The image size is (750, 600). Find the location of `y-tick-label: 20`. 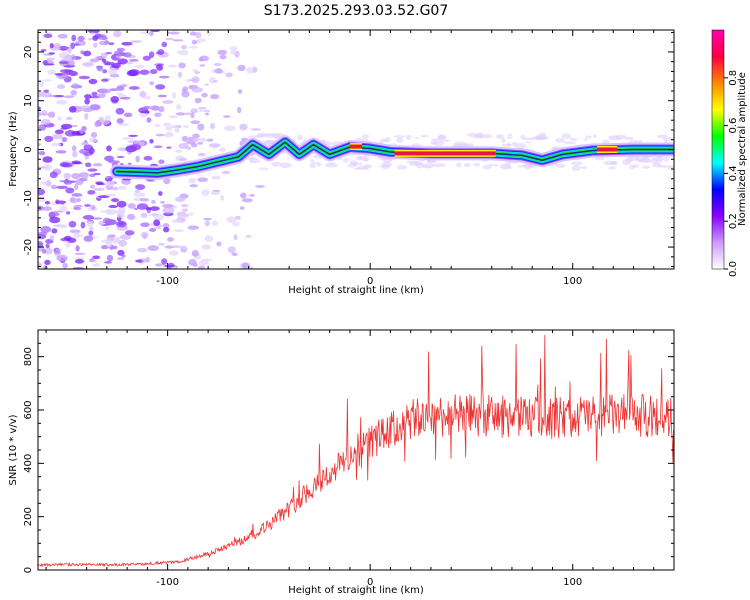

y-tick-label: 20 is located at coordinates (28, 52).